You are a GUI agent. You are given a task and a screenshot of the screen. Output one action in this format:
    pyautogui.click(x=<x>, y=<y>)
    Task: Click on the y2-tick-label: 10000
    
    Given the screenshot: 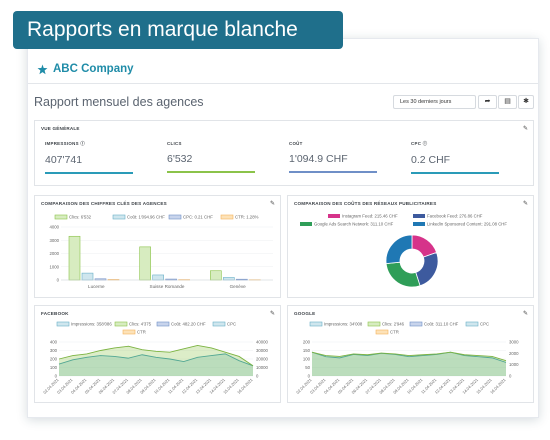 What is the action you would take?
    pyautogui.click(x=262, y=367)
    